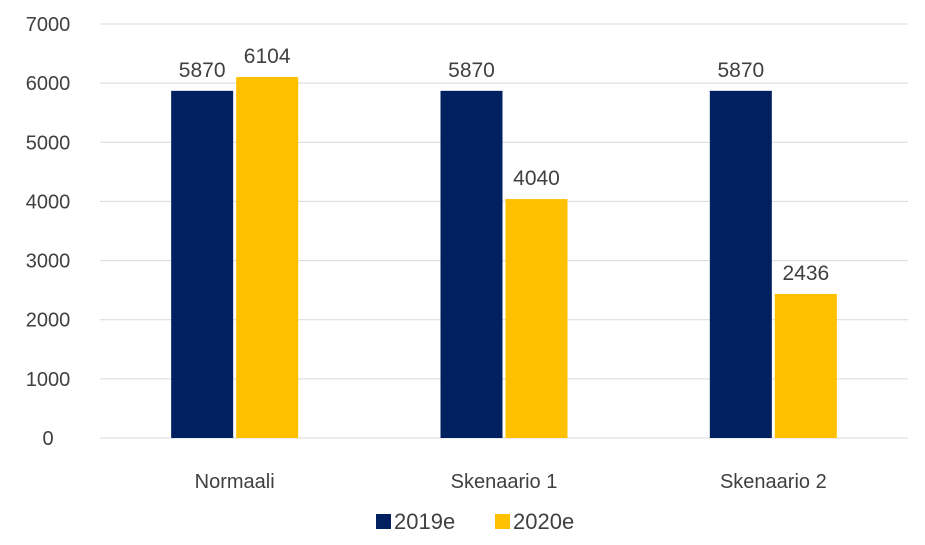  I want to click on y-axis-ticks: 0 1000 2000 3000 4000 5000 6000 7000, so click(48, 232).